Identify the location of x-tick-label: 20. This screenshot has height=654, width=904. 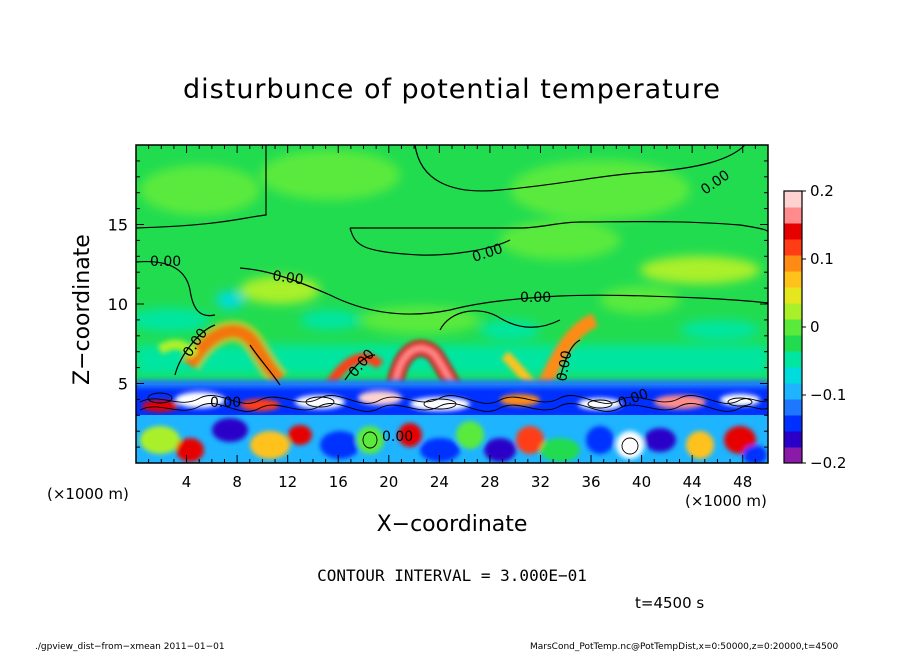
(388, 482).